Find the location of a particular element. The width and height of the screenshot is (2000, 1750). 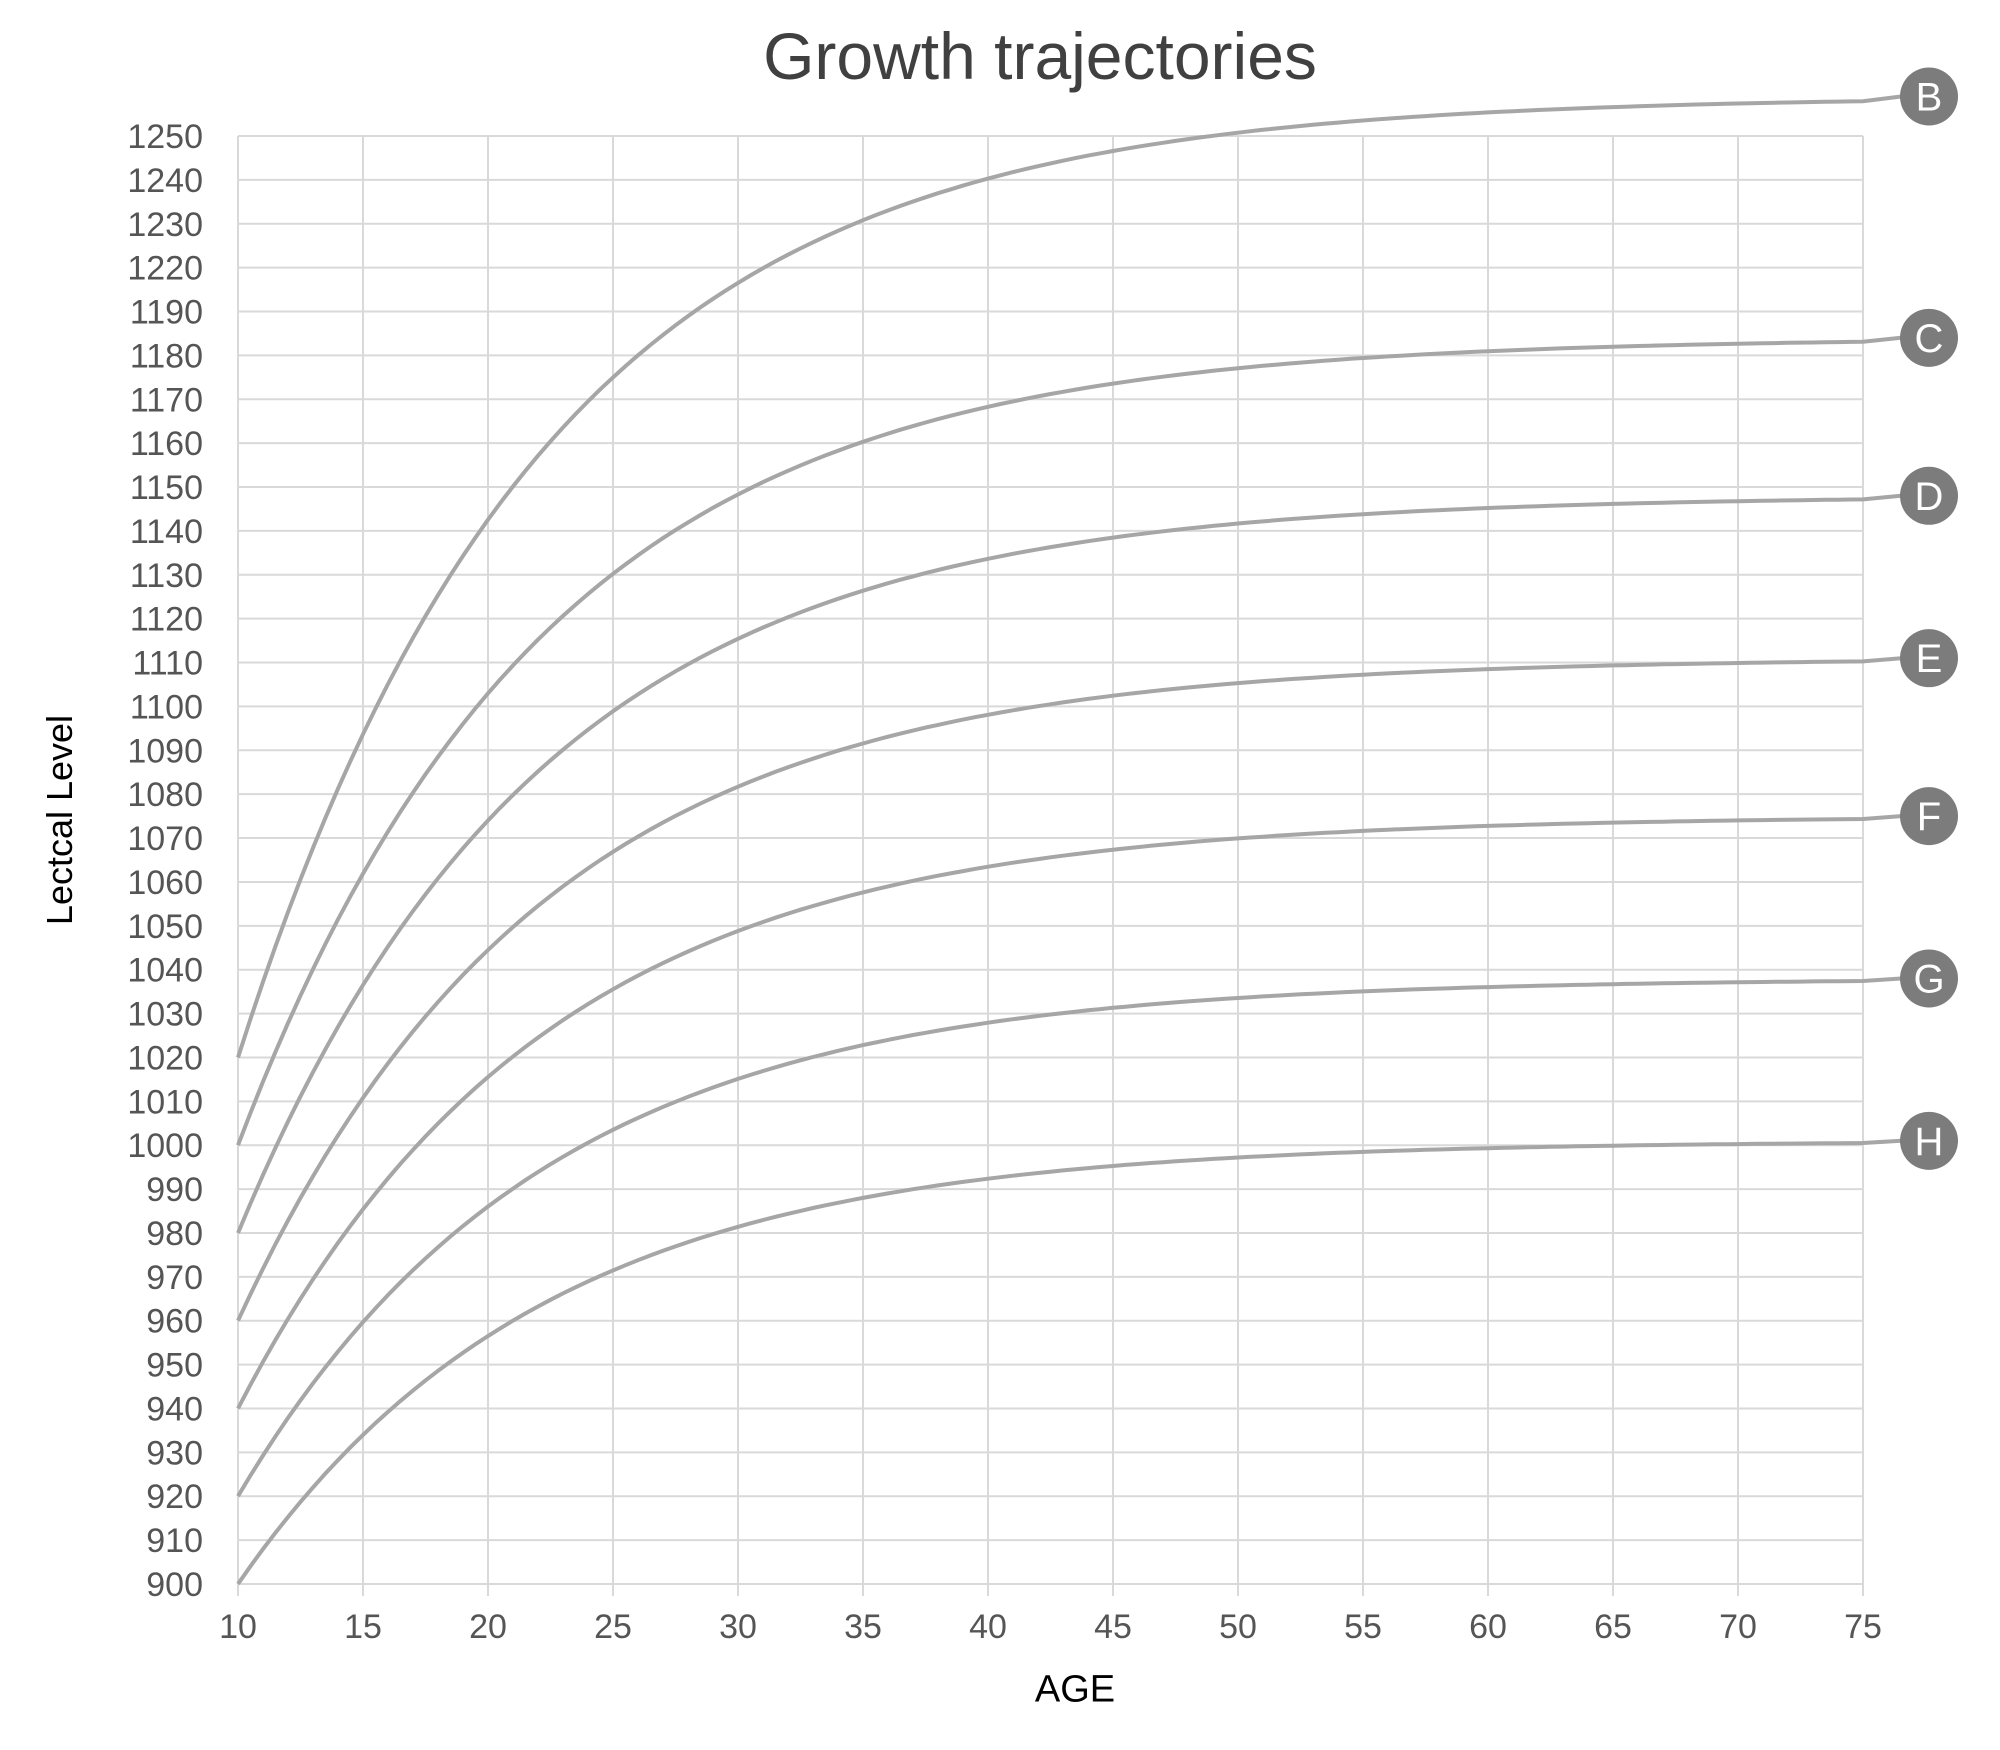

y-tick-label: 1010 is located at coordinates (165, 1102).